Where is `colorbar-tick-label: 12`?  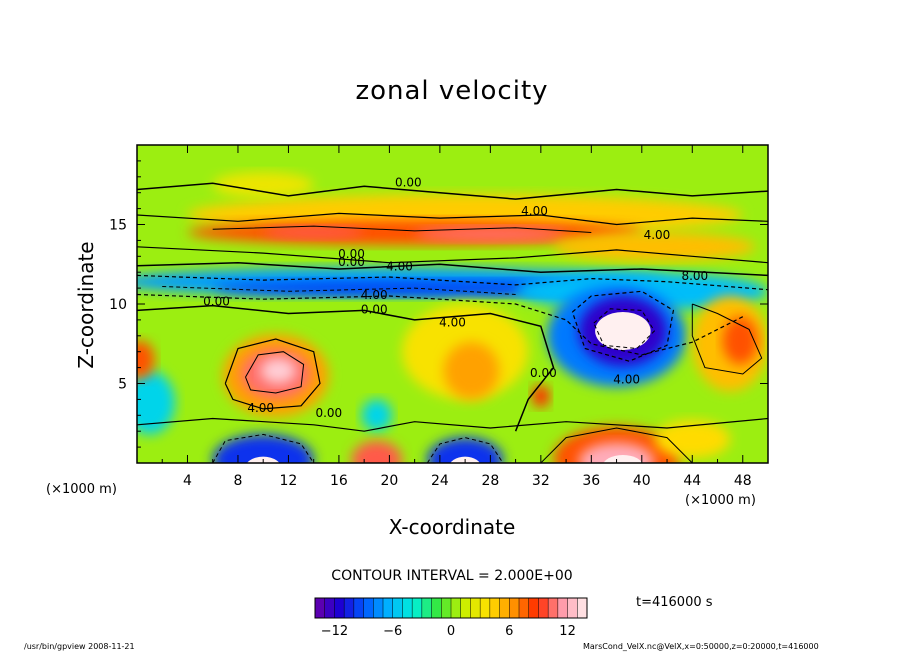
colorbar-tick-label: 12 is located at coordinates (567, 631).